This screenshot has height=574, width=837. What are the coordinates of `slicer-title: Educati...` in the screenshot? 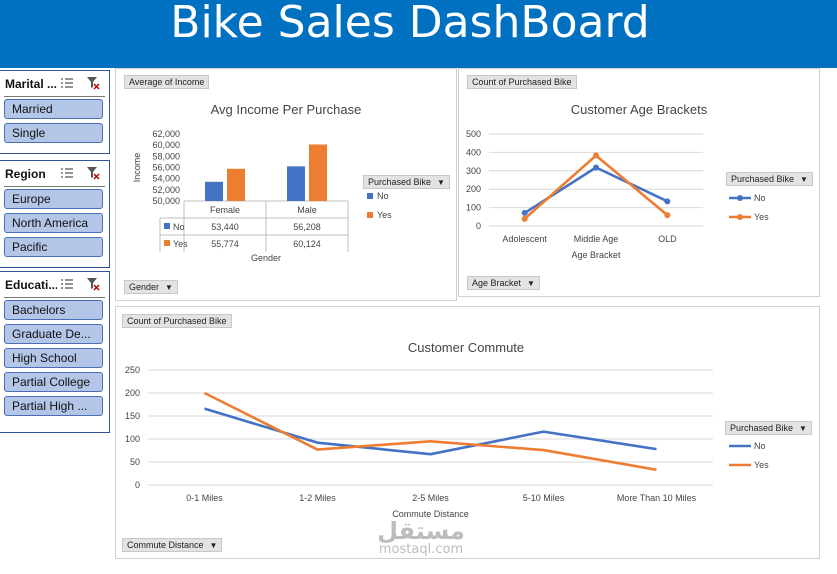 It's located at (31, 285).